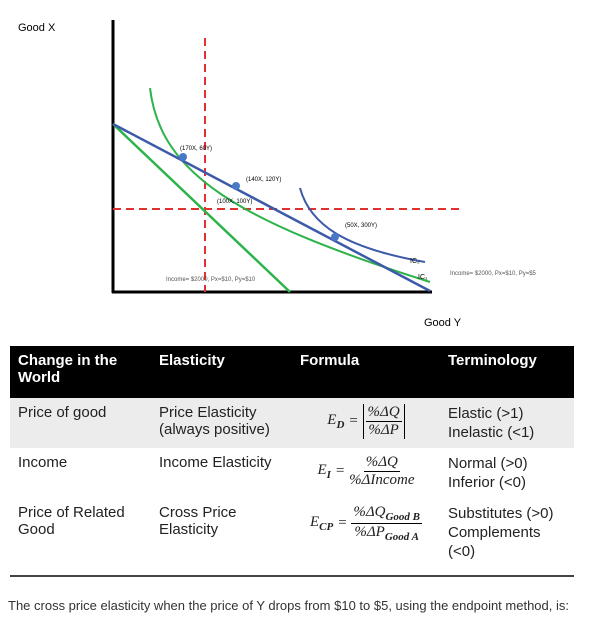 This screenshot has height=626, width=590. I want to click on formula-cell: ED = %ΔQ %ΔP, so click(366, 423).